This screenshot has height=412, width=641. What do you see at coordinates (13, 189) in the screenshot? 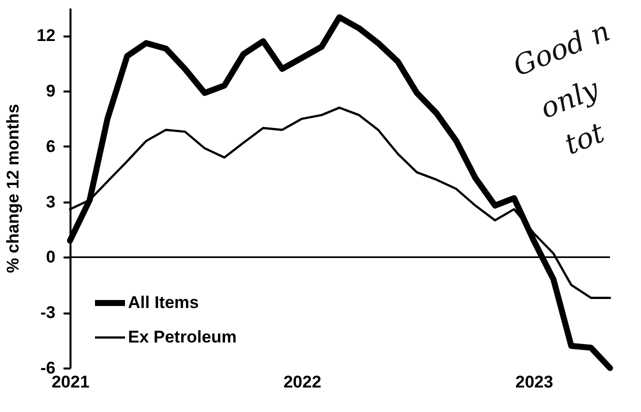
I see `y-axis-title: % change 12 months` at bounding box center [13, 189].